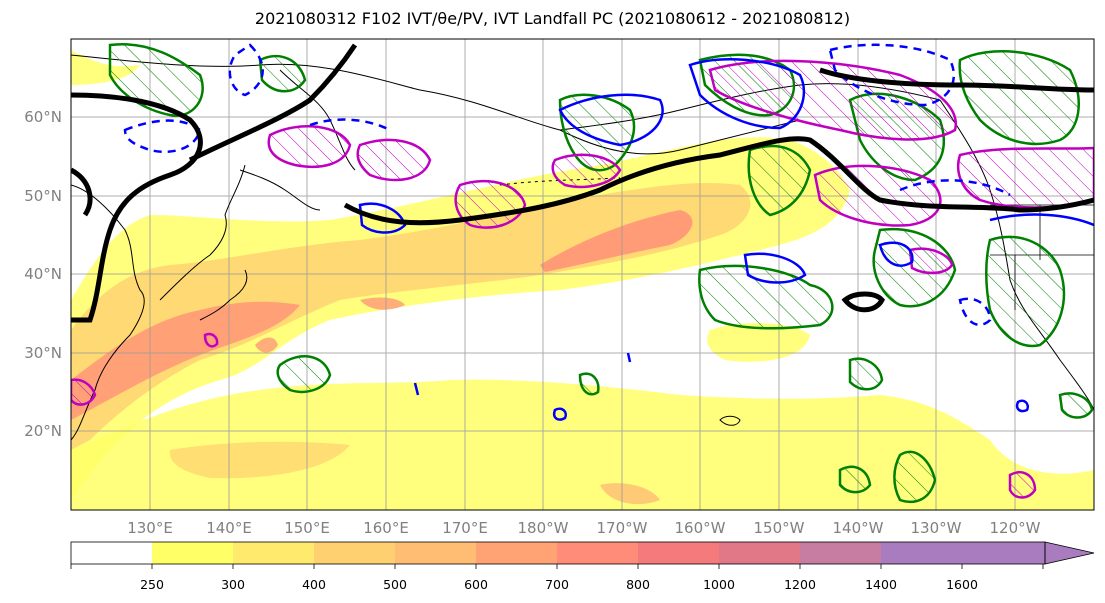 This screenshot has height=603, width=1105. What do you see at coordinates (223, 295) in the screenshot?
I see `honshu-coast` at bounding box center [223, 295].